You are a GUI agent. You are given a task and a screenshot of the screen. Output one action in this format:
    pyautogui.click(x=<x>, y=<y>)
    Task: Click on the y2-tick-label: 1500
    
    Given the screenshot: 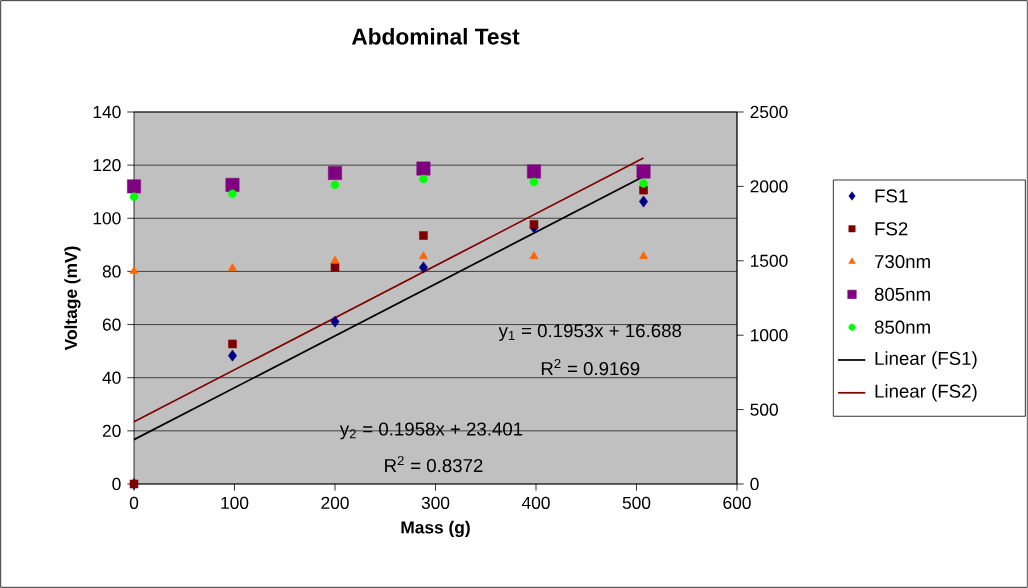 What is the action you would take?
    pyautogui.click(x=769, y=260)
    